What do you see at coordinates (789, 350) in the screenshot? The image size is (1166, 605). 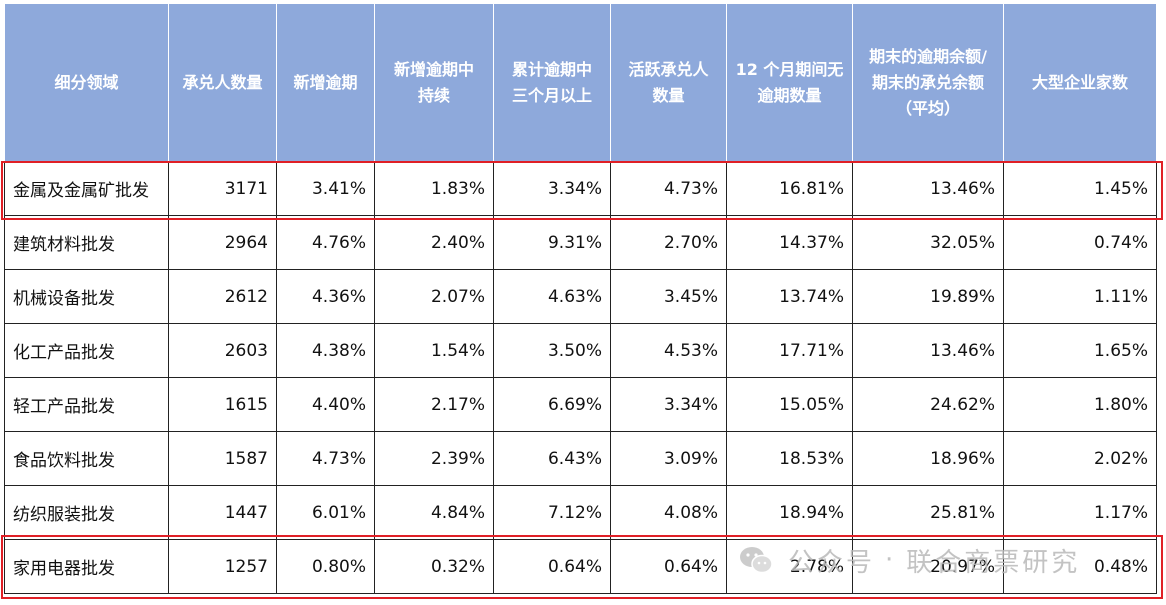 I see `value-cell: 17.71%` at bounding box center [789, 350].